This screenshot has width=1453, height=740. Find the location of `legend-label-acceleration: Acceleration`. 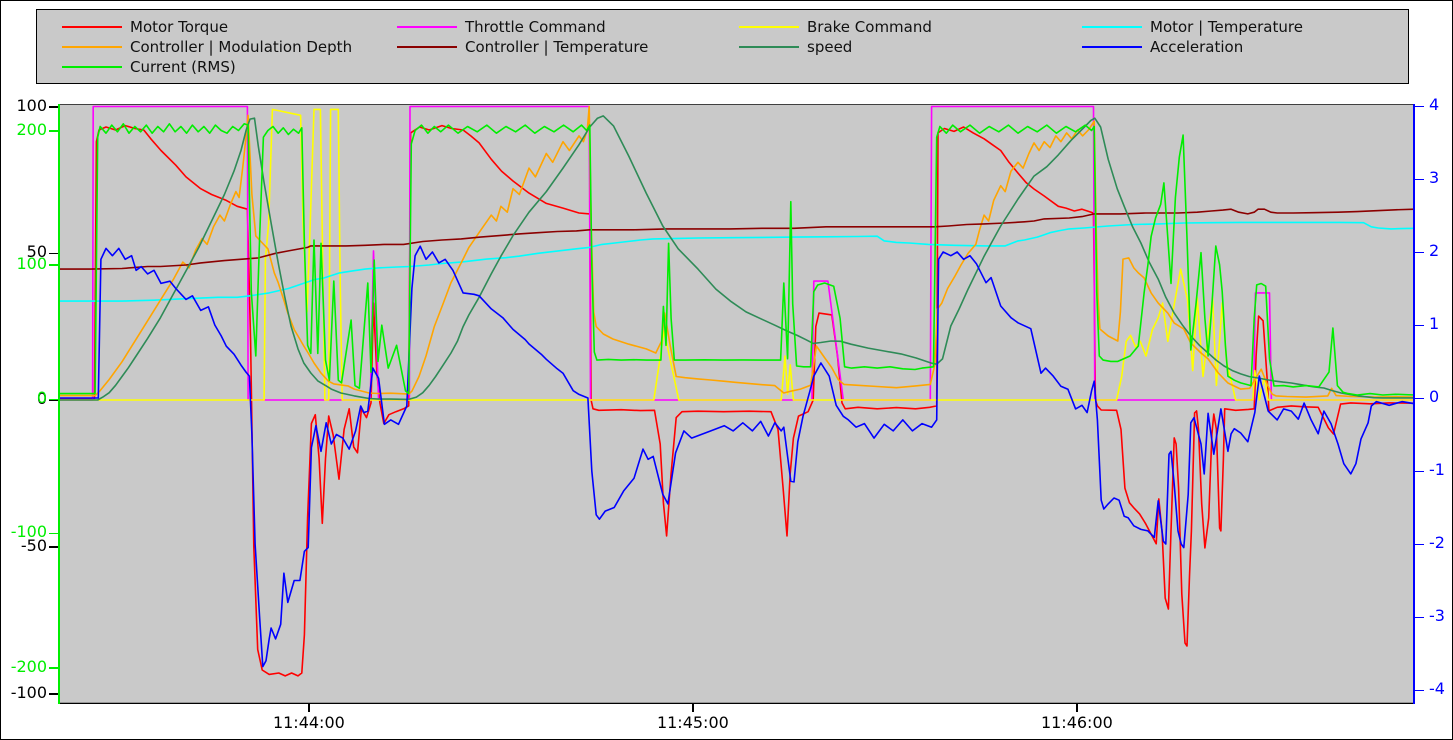

legend-label-acceleration: Acceleration is located at coordinates (1197, 47).